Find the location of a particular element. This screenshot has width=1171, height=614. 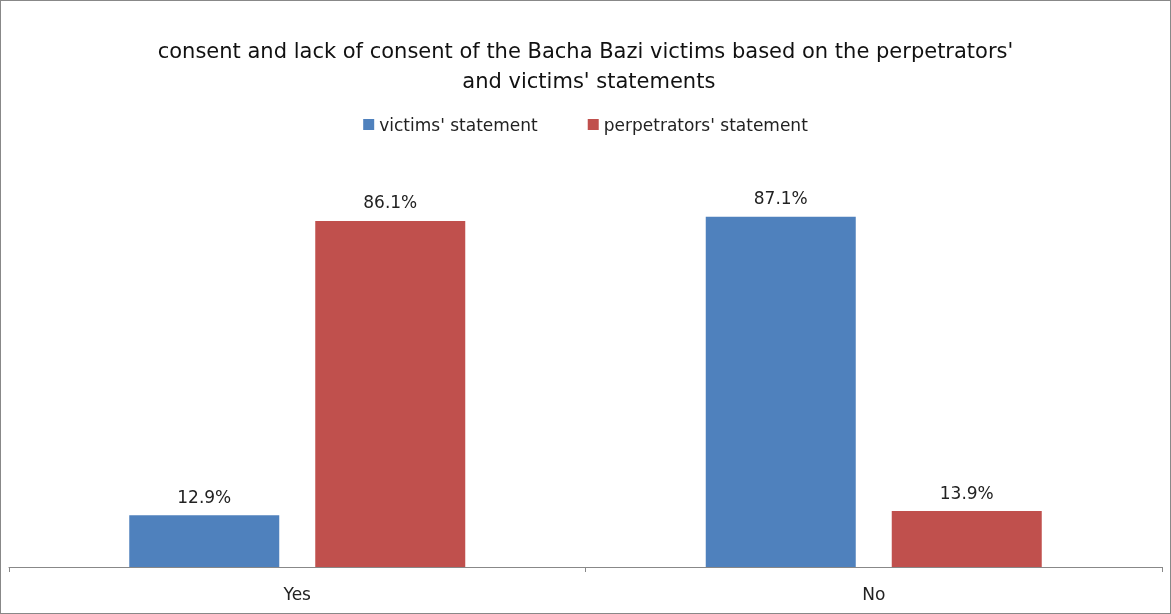

x-tick-label: No is located at coordinates (874, 593).